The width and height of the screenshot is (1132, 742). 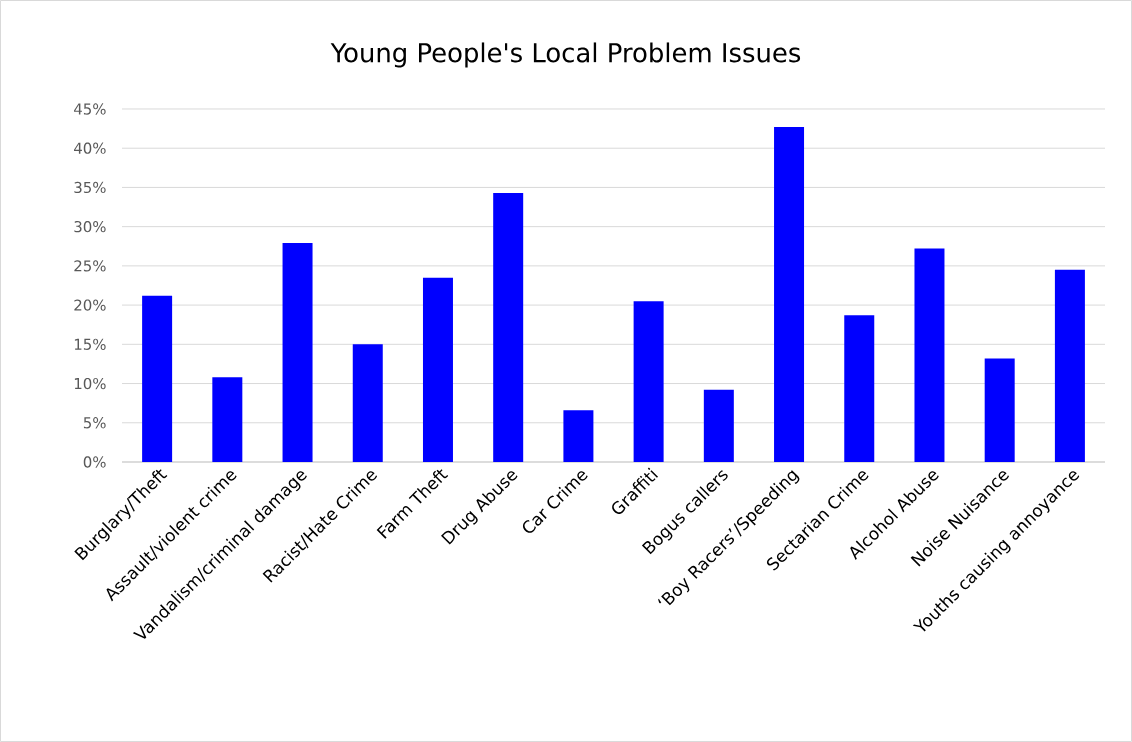 I want to click on y-tick-label: 35%, so click(x=90, y=187).